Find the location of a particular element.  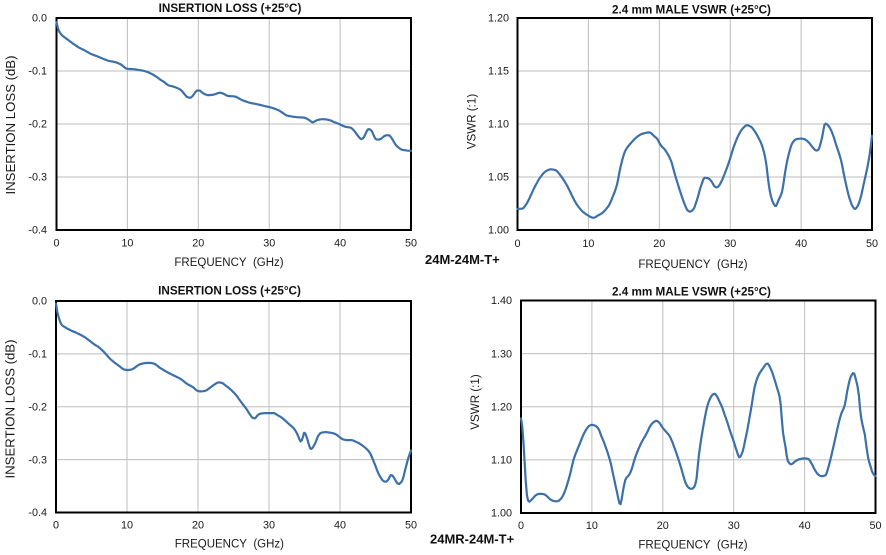

svg-text: 1.40 is located at coordinates (501, 301).